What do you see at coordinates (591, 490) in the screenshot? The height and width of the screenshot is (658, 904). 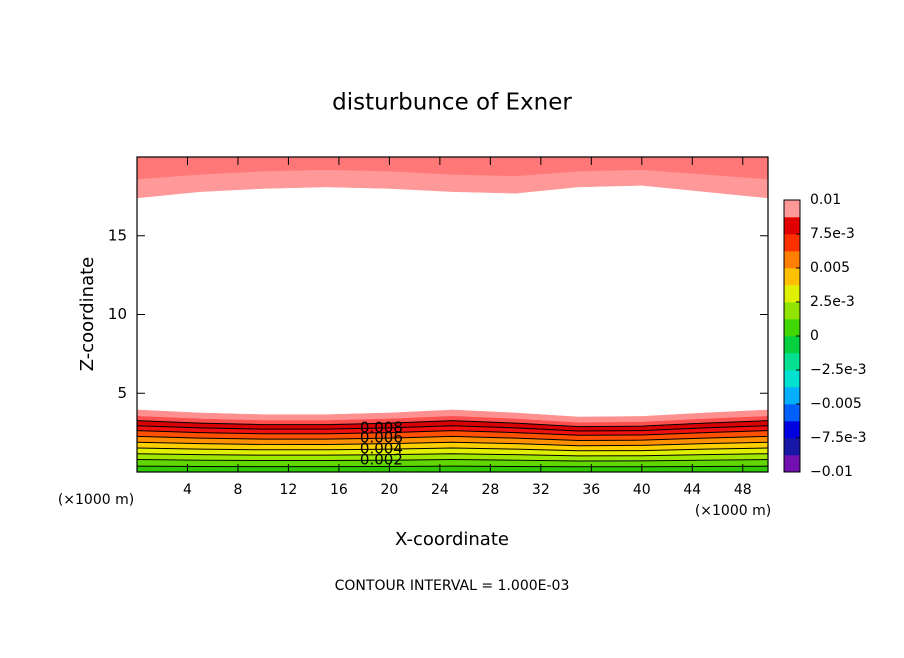 I see `x-tick-label: 36` at bounding box center [591, 490].